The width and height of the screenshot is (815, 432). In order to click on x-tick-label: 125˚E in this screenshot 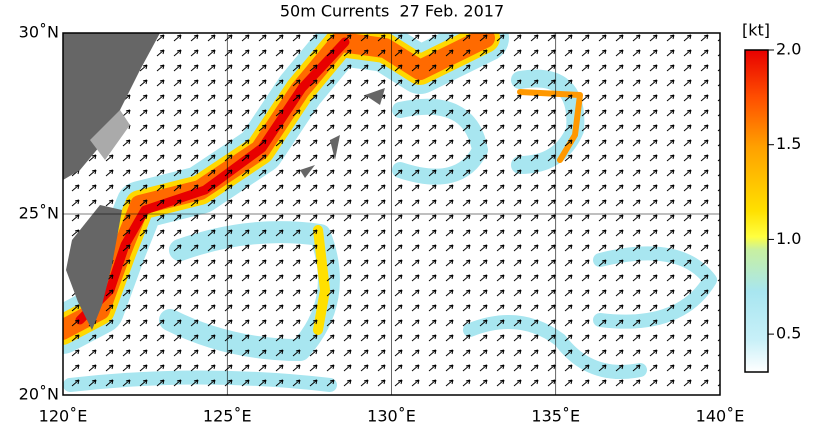, I will do `click(227, 416)`.